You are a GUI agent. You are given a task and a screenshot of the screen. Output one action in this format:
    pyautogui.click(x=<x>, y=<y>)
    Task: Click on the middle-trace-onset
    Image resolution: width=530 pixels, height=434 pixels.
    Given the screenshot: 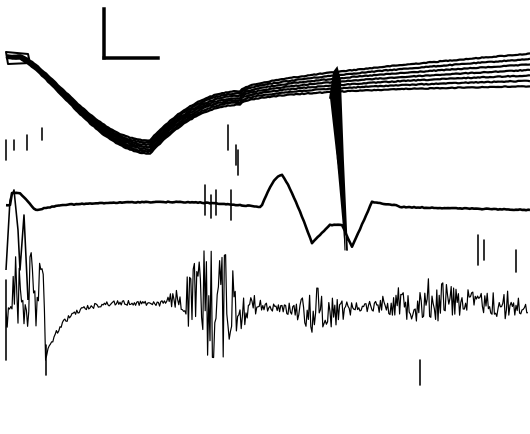 What is the action you would take?
    pyautogui.click(x=17, y=245)
    